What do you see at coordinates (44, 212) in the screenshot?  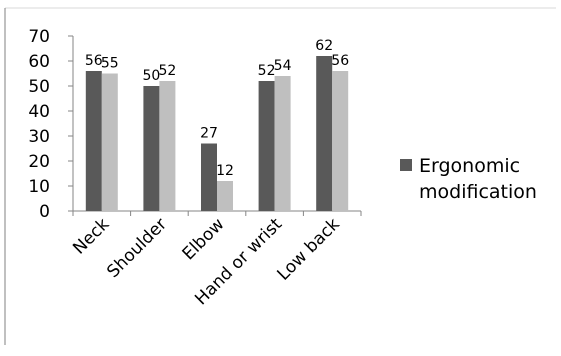 I see `y-tick-label: 0` at bounding box center [44, 212].